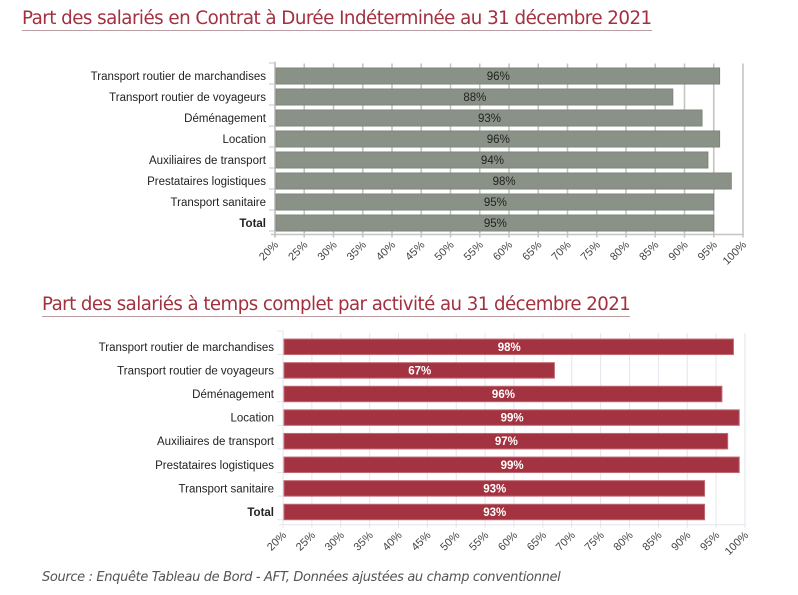 This screenshot has width=798, height=595. I want to click on x-tick-label: 40%, so click(393, 541).